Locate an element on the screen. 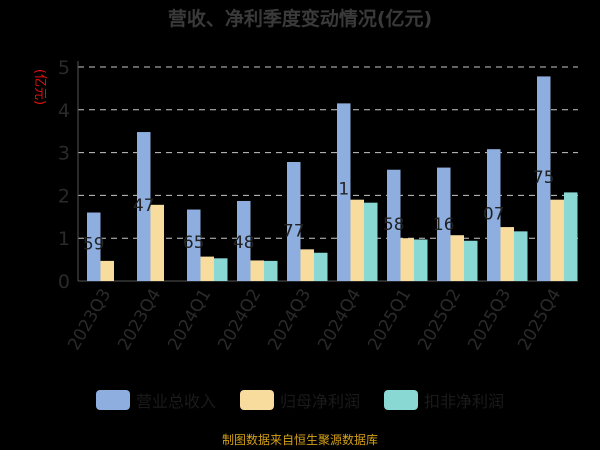 This screenshot has height=450, width=600. y-tick-label: 3 is located at coordinates (64, 154).